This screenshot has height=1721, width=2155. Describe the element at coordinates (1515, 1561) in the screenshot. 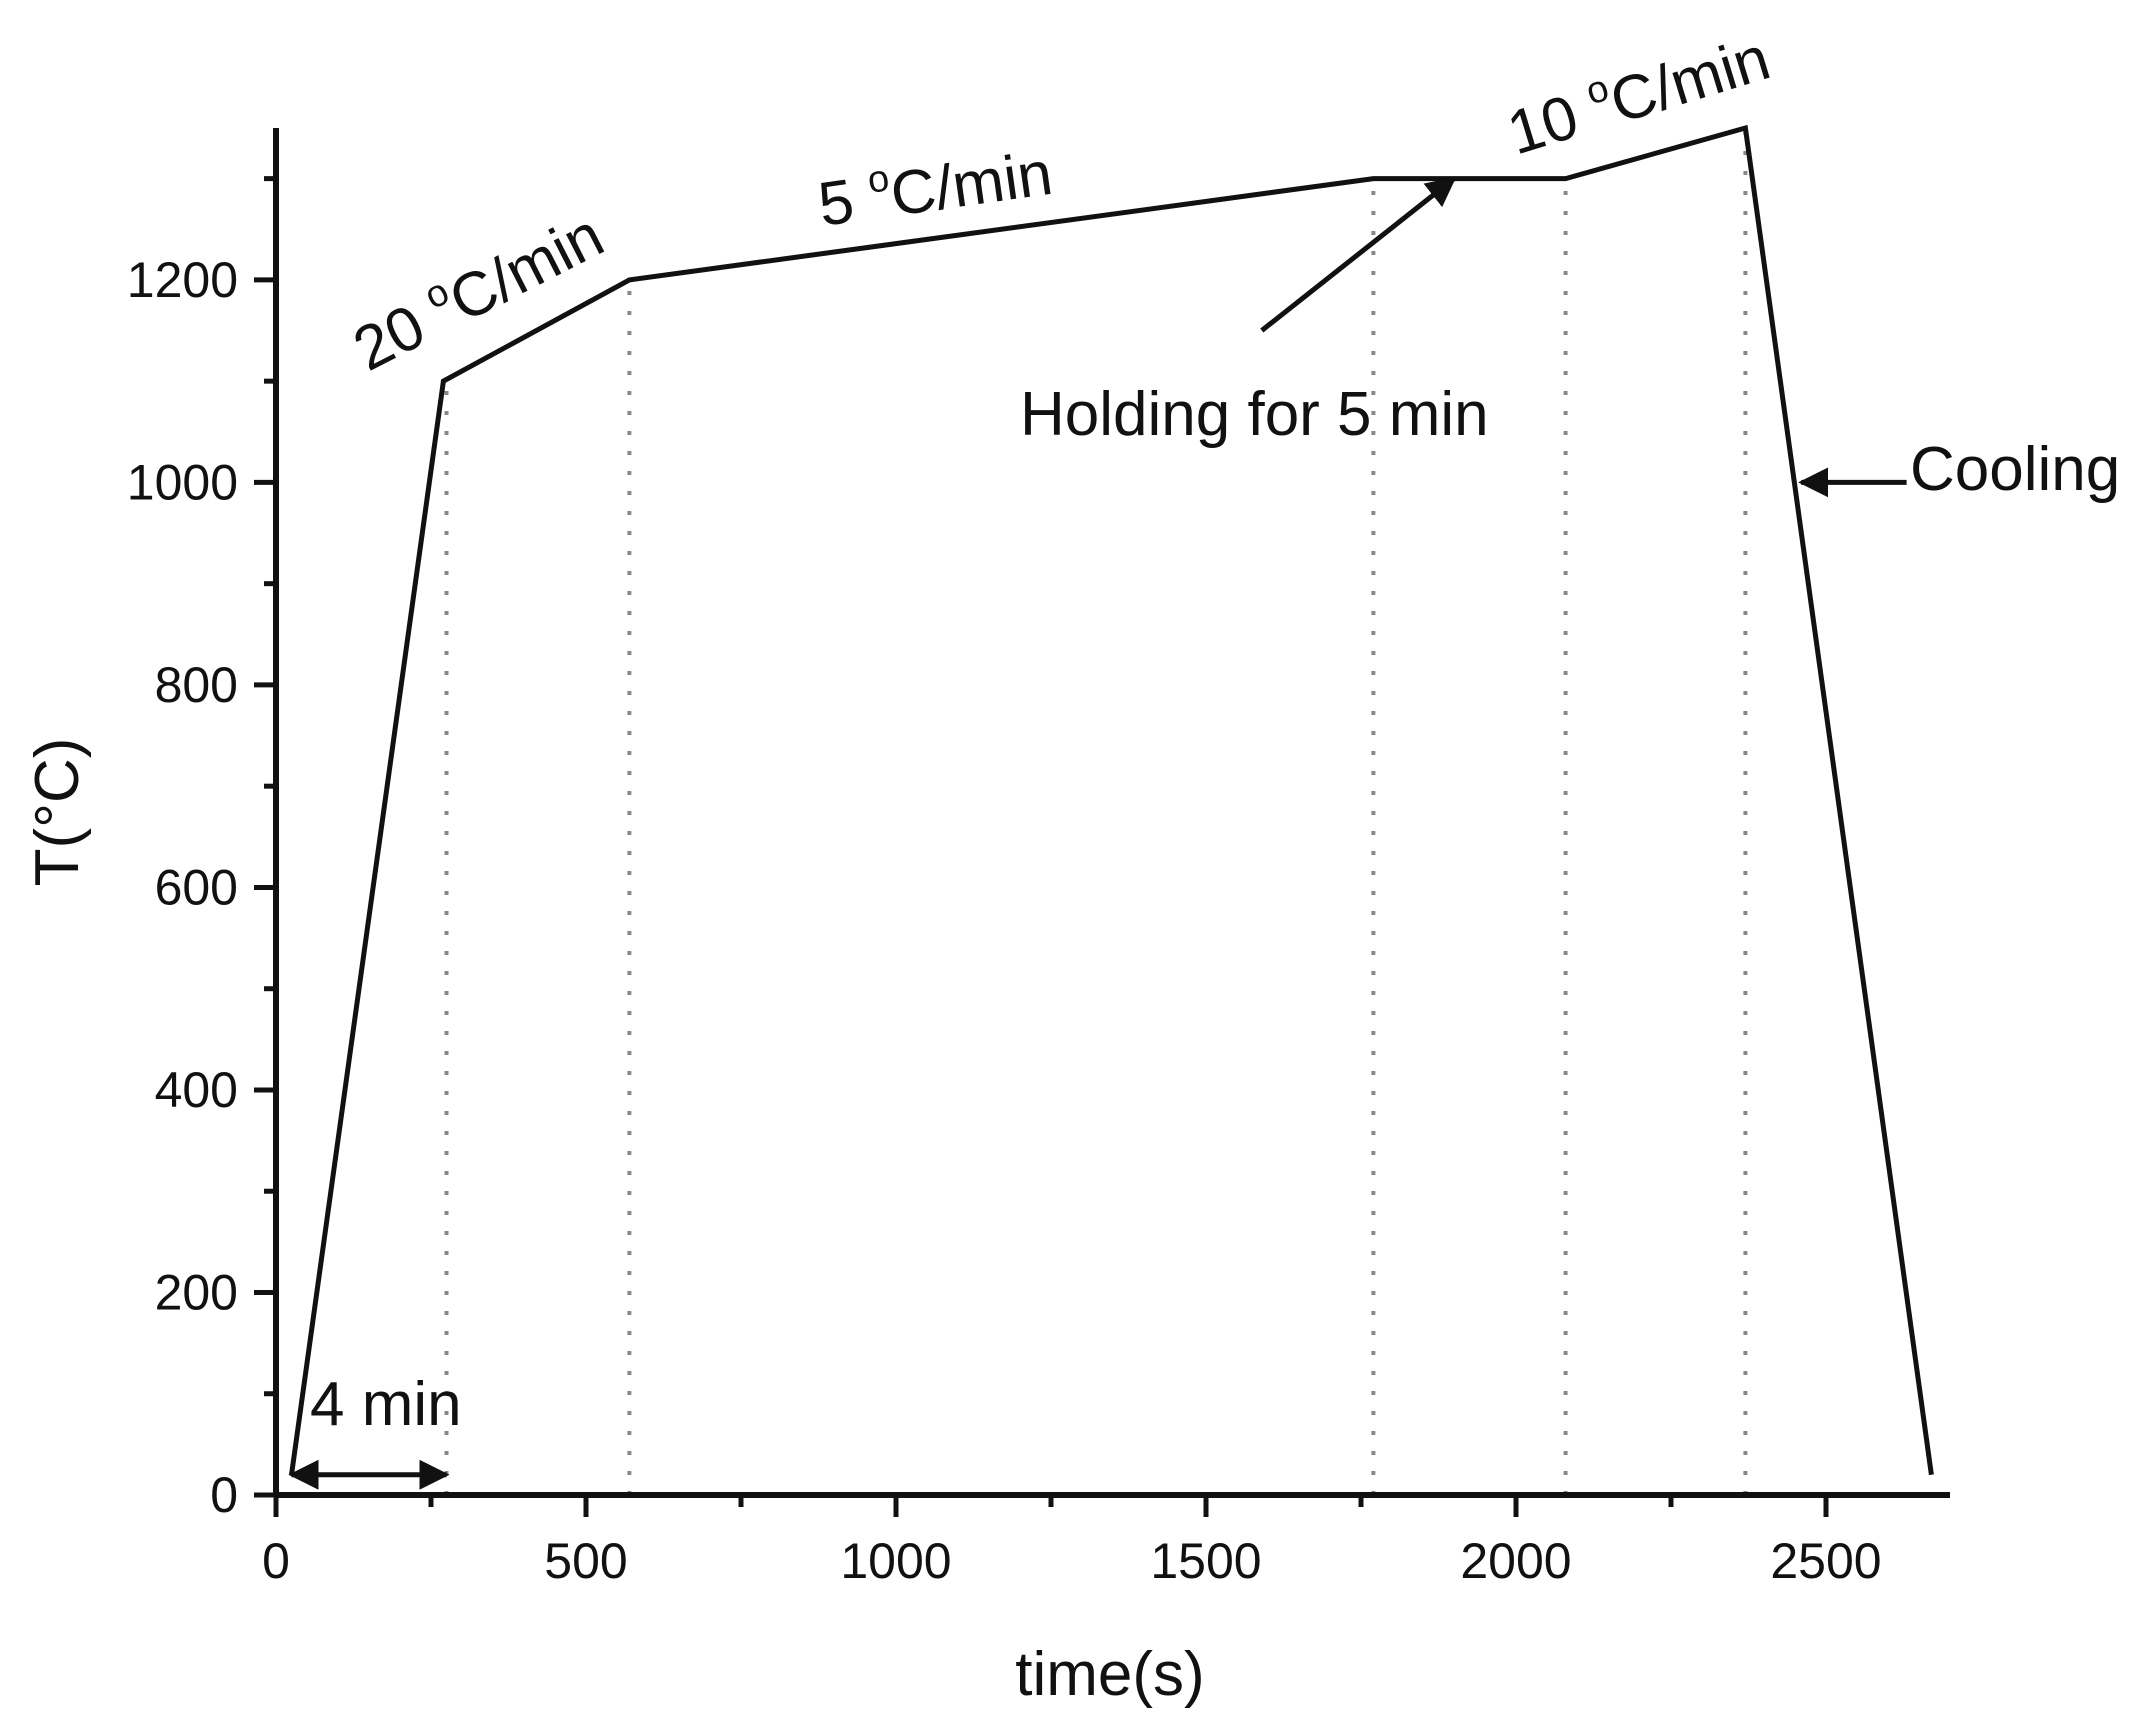

I see `x-tick-label: 2000` at that location.